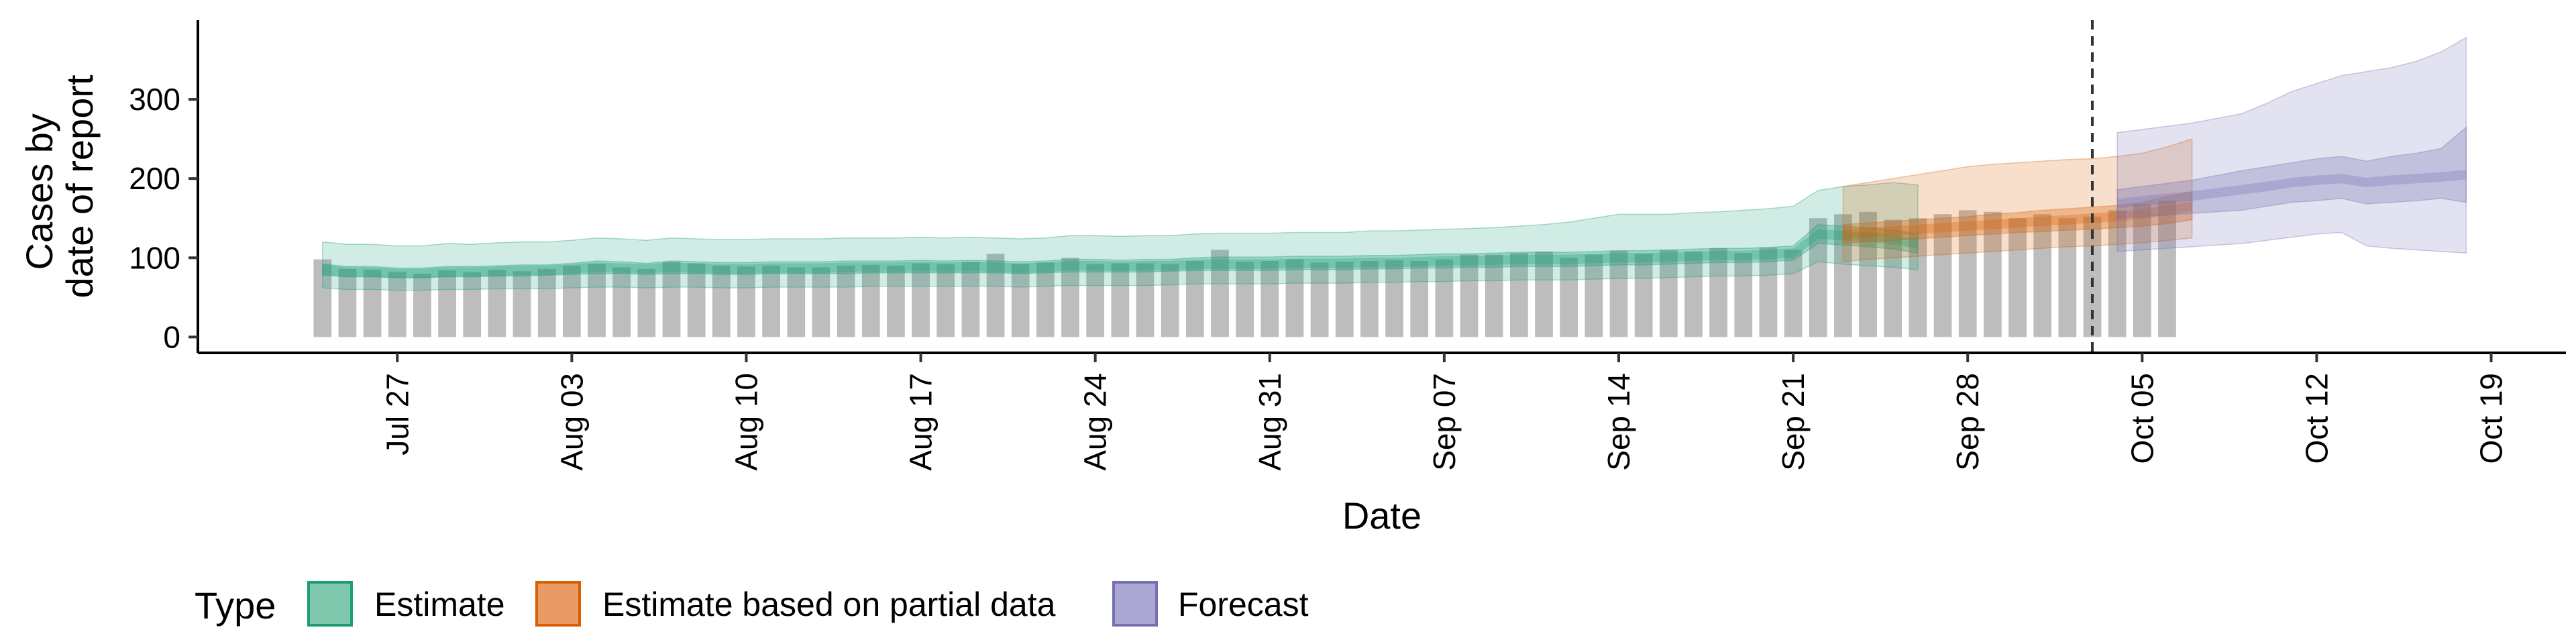  What do you see at coordinates (235, 605) in the screenshot?
I see `legend-title: Type` at bounding box center [235, 605].